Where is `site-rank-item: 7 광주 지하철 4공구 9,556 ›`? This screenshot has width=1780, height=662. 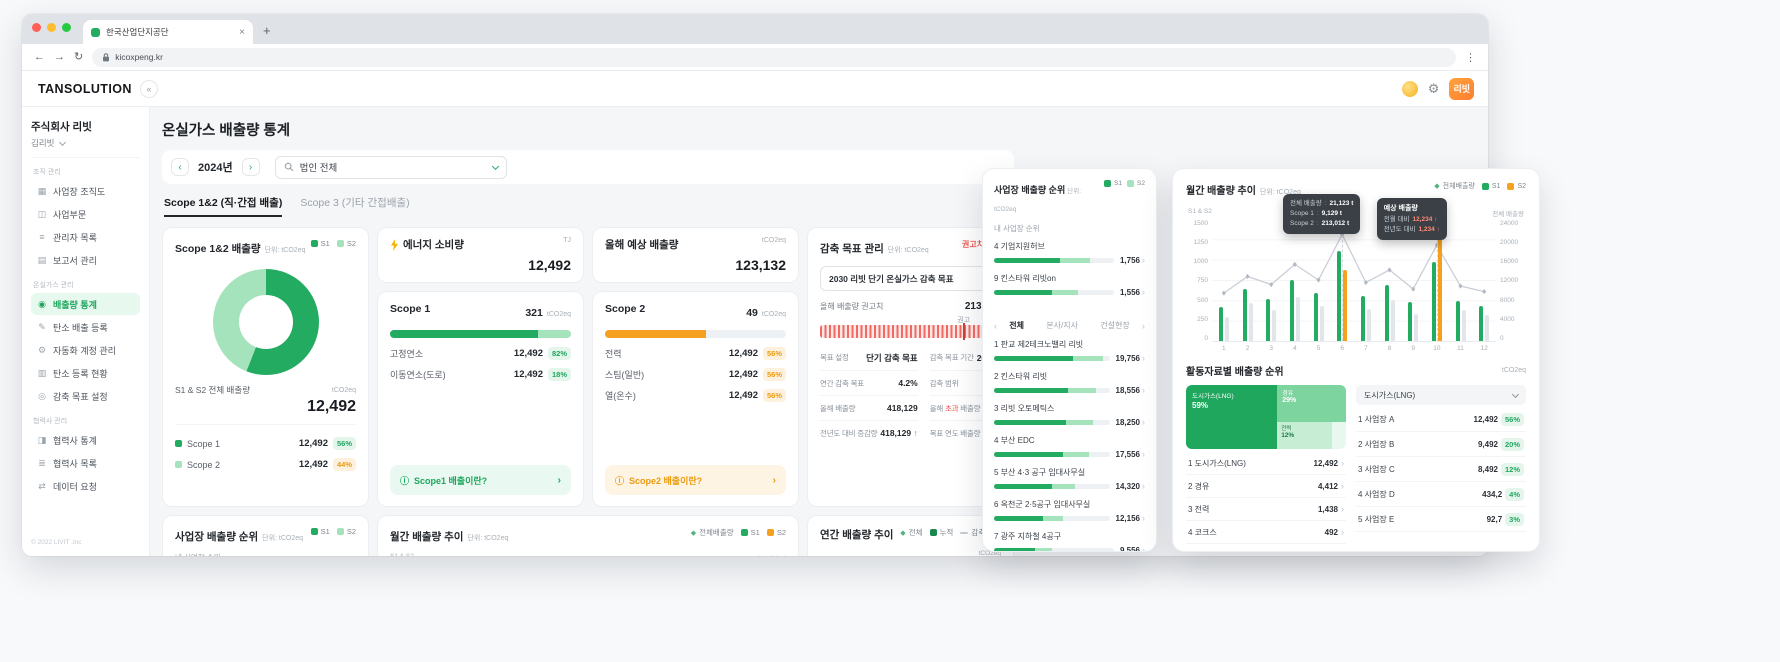 site-rank-item: 7 광주 지하철 4공구 9,556 › is located at coordinates (1069, 539).